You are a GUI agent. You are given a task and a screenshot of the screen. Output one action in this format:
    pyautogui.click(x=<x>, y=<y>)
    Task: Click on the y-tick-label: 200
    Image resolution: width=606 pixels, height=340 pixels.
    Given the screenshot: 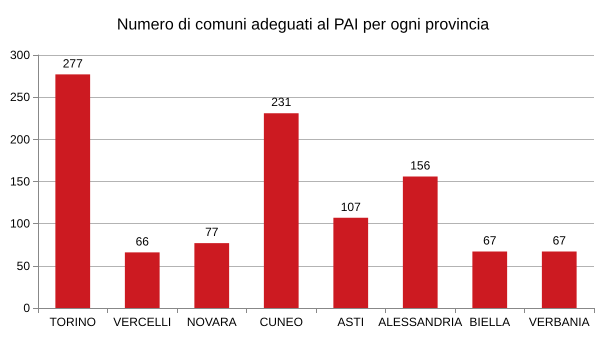 What is the action you would take?
    pyautogui.click(x=20, y=139)
    